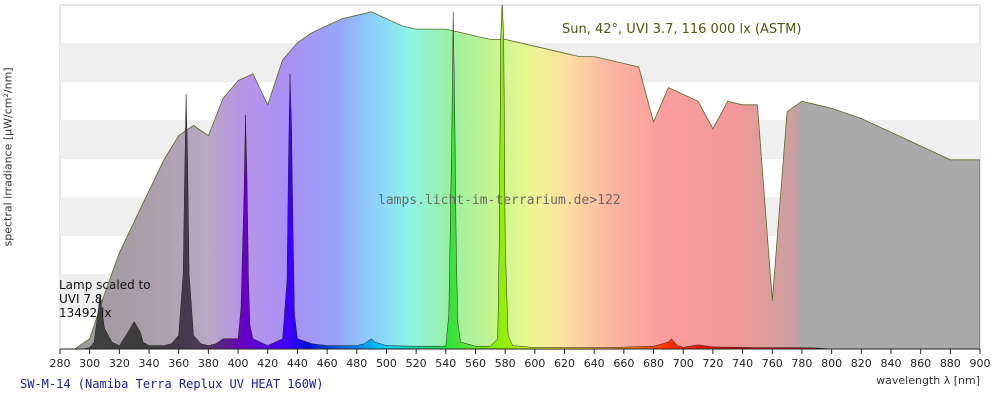 The image size is (1000, 400). I want to click on x-tick-label: 320, so click(119, 363).